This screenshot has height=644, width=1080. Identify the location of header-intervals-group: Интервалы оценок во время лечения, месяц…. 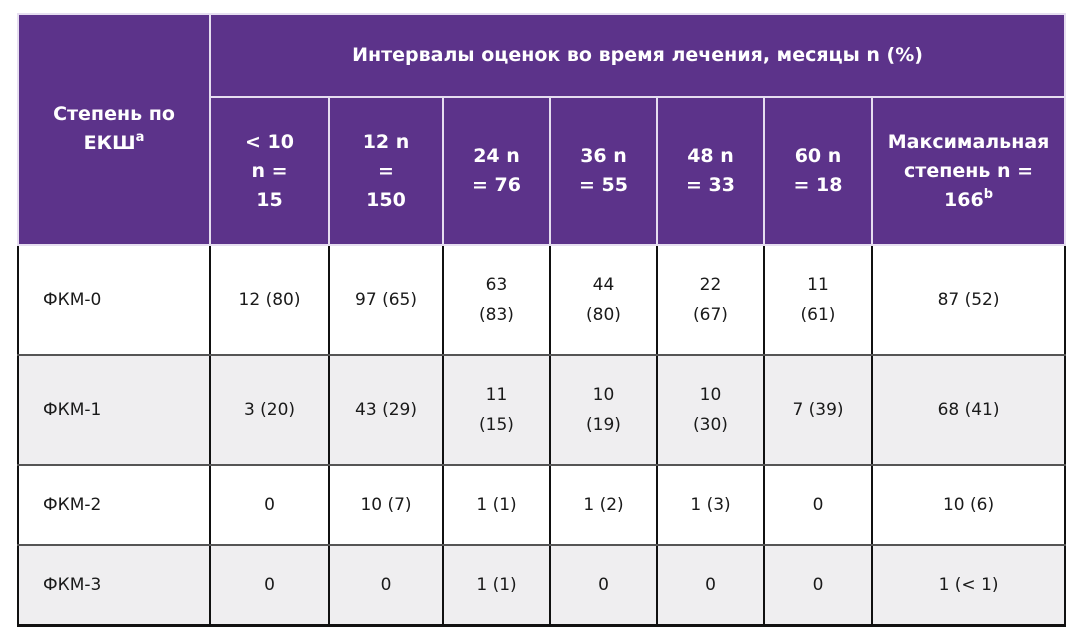
(637, 55).